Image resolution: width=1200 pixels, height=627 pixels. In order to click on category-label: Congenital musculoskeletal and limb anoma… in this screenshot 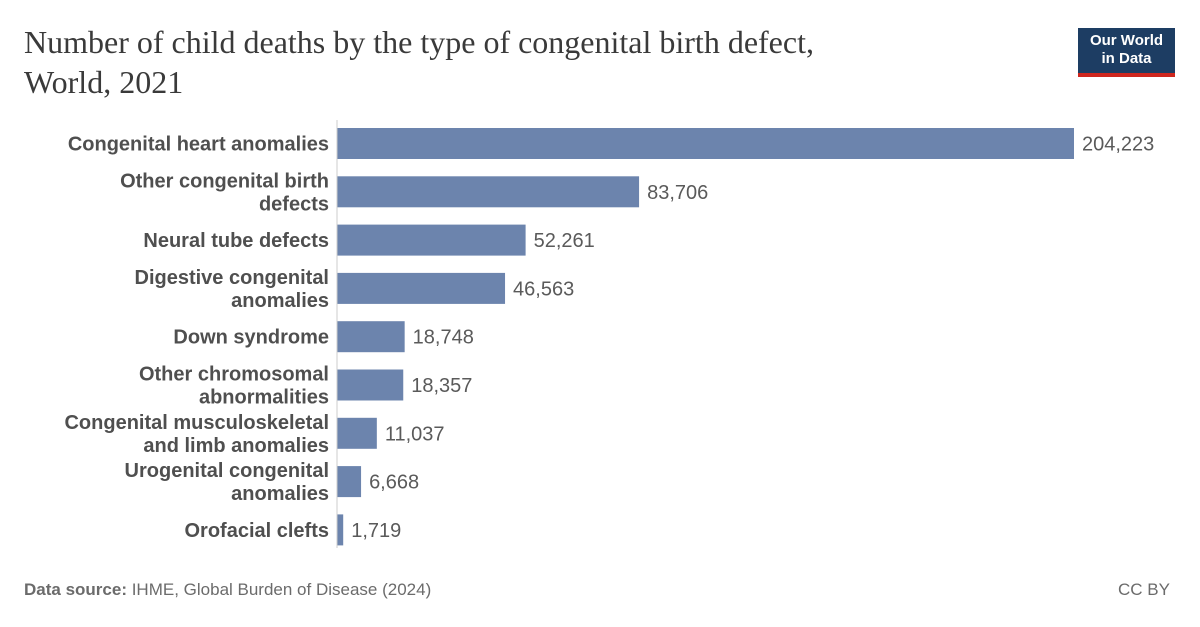, I will do `click(196, 434)`.